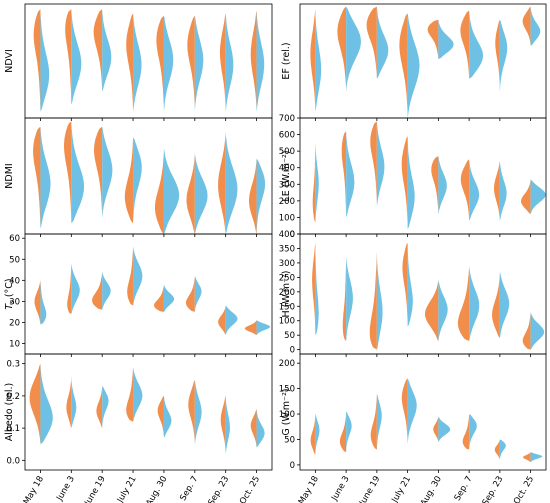  I want to click on xtick-label-g-3: July 21, so click(402, 489).